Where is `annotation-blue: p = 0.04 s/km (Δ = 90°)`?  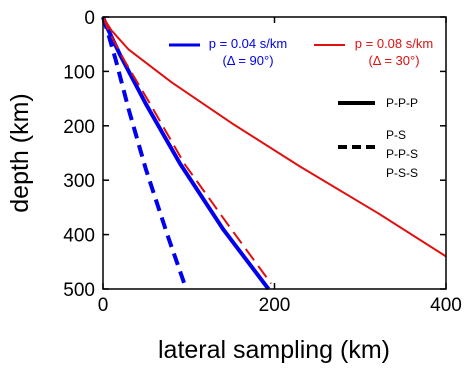 annotation-blue: p = 0.04 s/km (Δ = 90°) is located at coordinates (228, 52).